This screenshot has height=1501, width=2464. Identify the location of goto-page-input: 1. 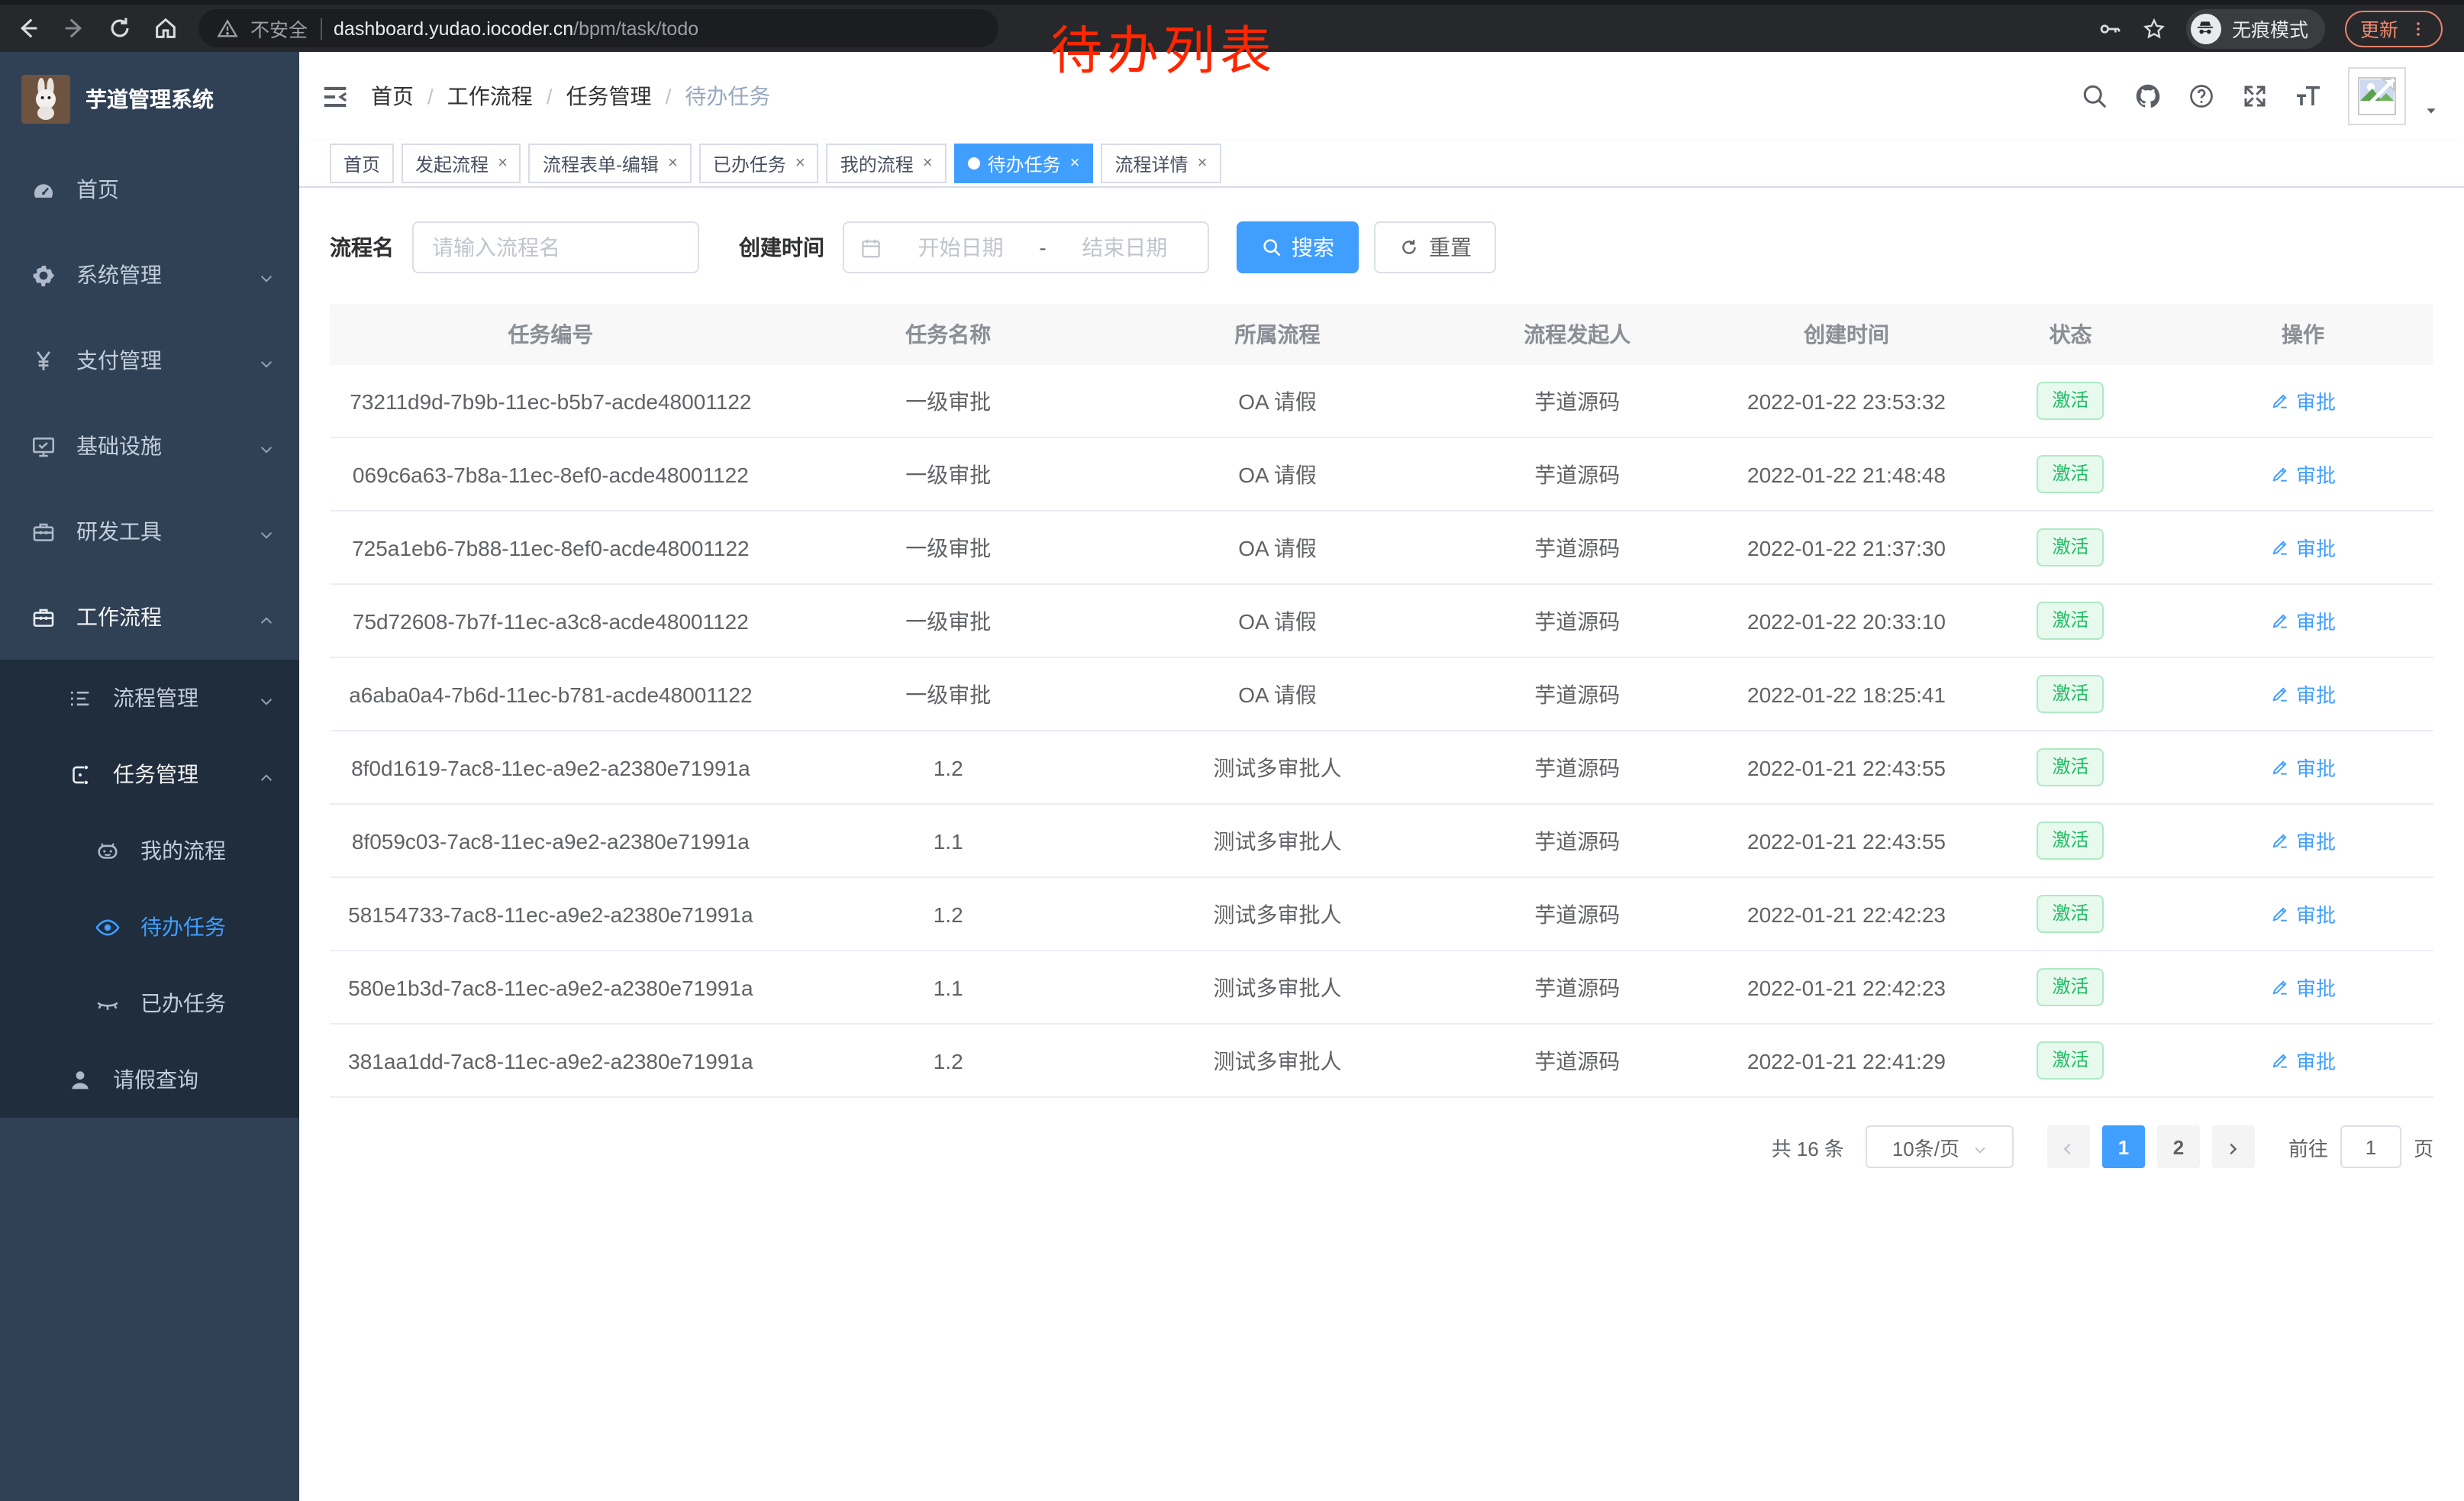
(2371, 1146).